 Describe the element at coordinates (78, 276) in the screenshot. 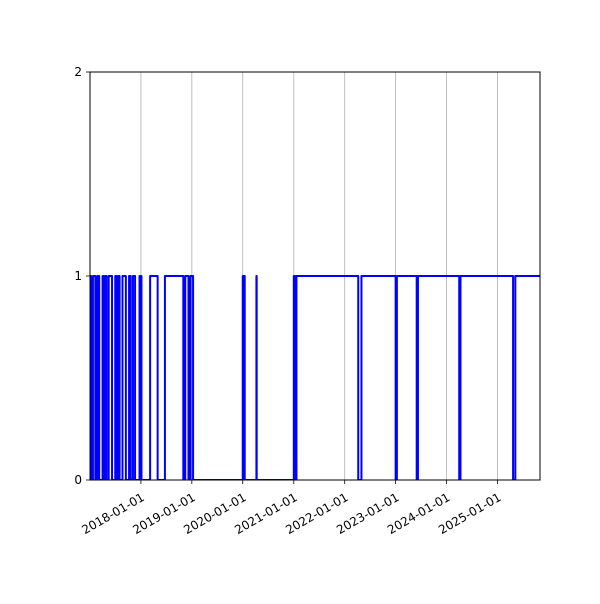

I see `y-tick-label: 1` at that location.